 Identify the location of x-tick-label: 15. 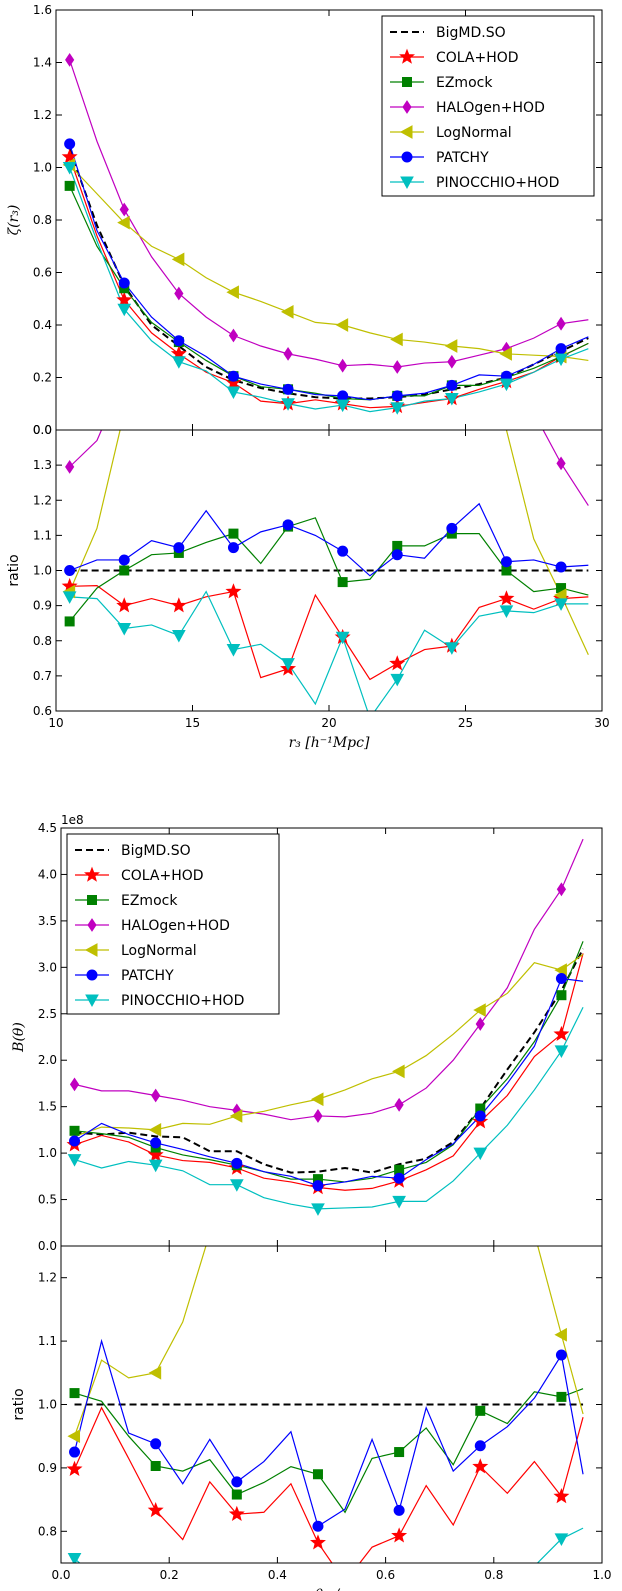
(192, 723).